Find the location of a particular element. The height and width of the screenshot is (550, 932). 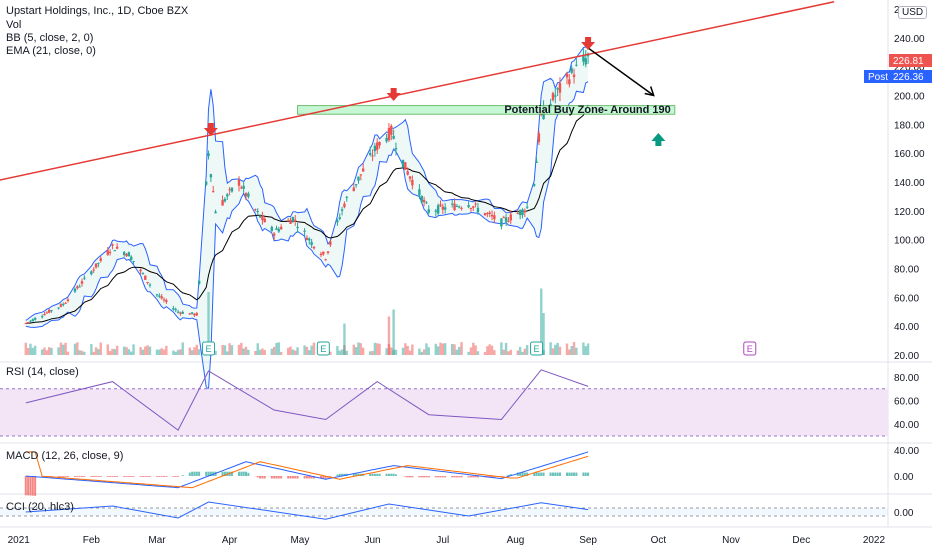

projection-arrowhead is located at coordinates (649, 91).